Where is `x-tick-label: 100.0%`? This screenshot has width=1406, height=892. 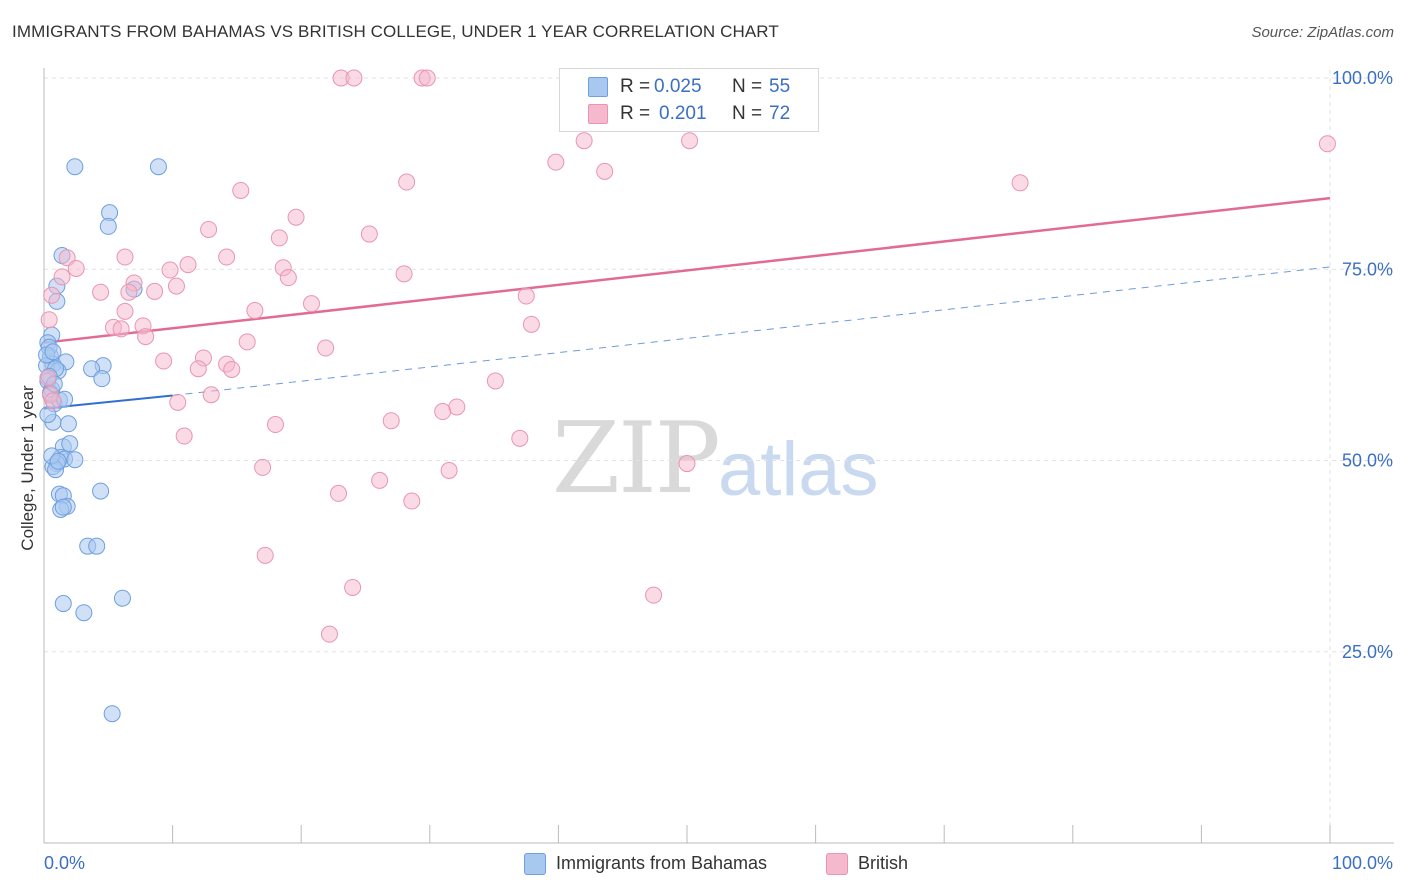 x-tick-label: 100.0% is located at coordinates (1362, 863).